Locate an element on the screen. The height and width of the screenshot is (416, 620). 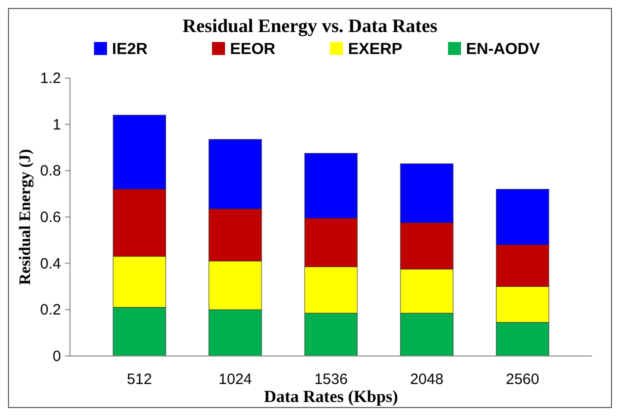
y-axis-title: Residual Energy (J) is located at coordinates (25, 217).